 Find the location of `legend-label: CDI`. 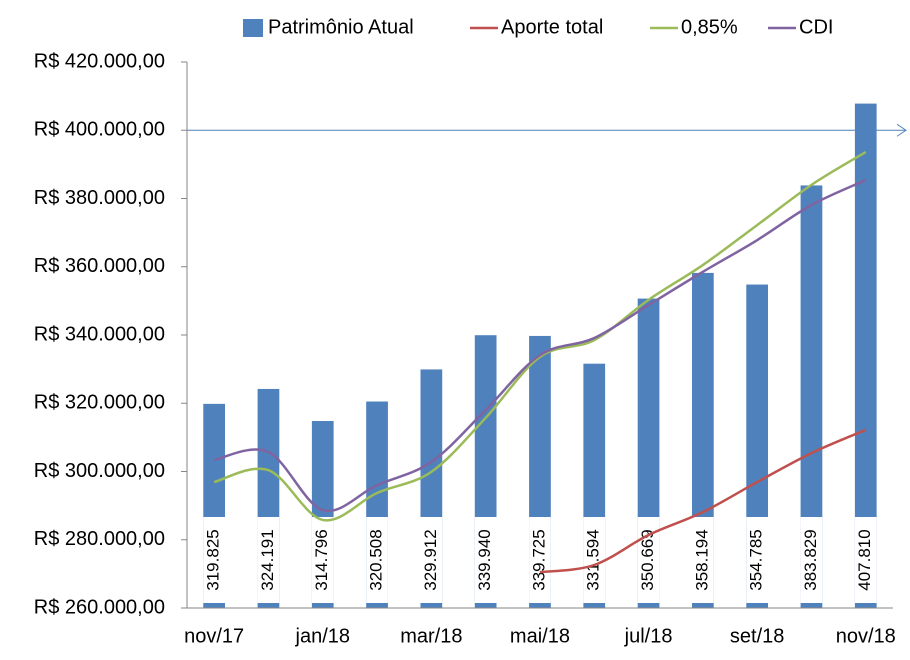

legend-label: CDI is located at coordinates (816, 27).